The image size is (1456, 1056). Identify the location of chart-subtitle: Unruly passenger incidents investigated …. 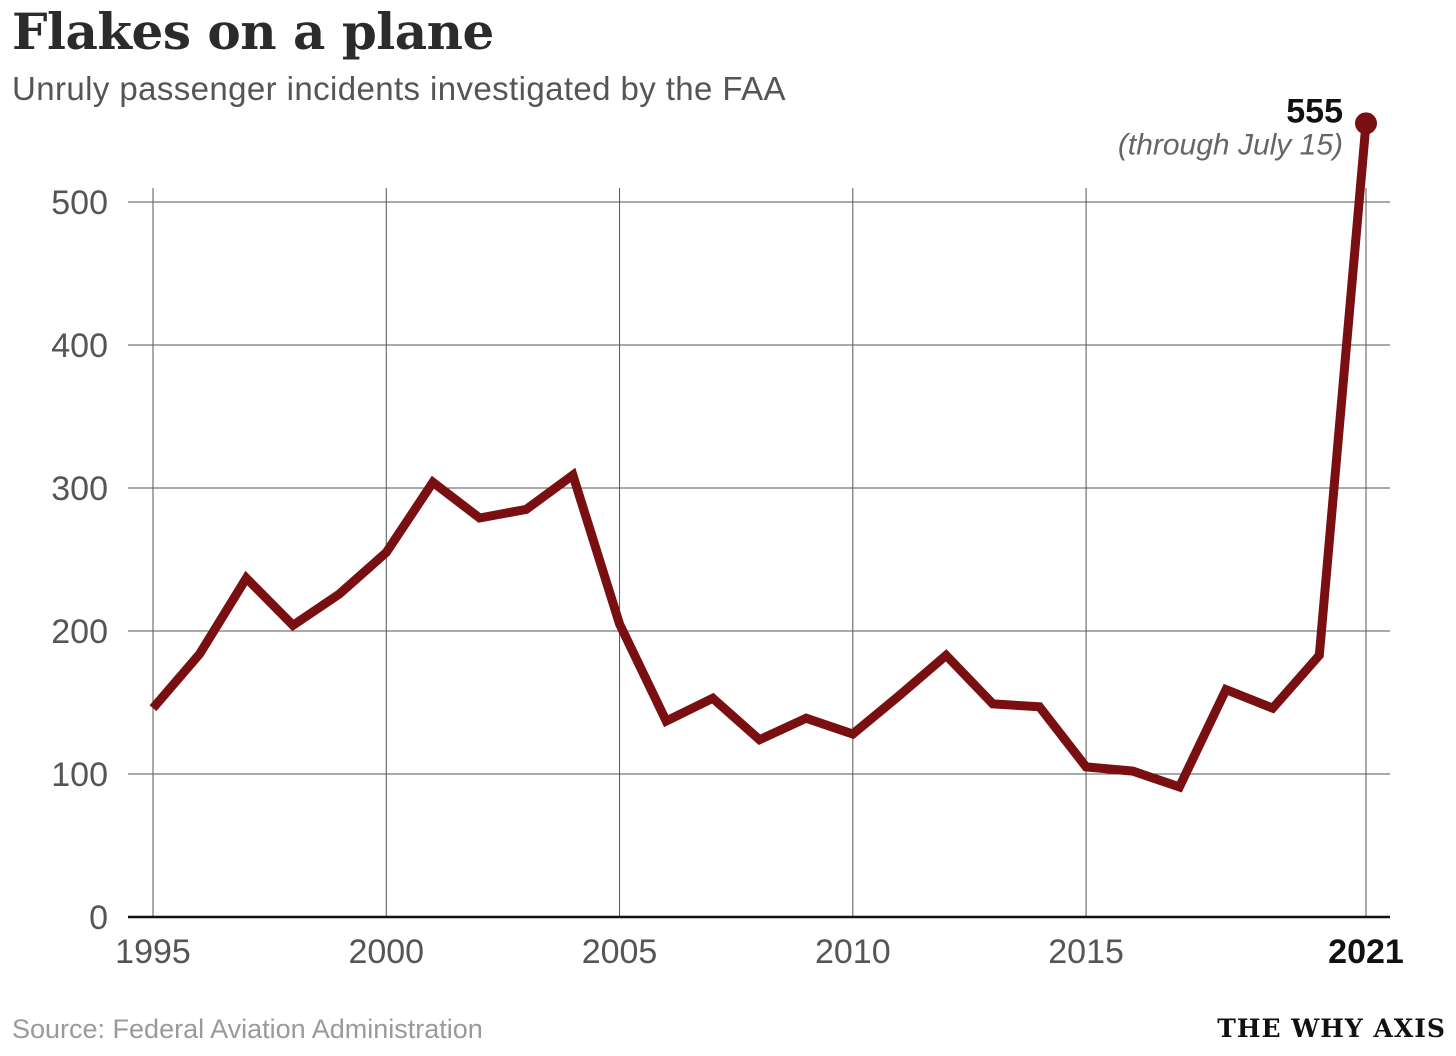
(399, 88).